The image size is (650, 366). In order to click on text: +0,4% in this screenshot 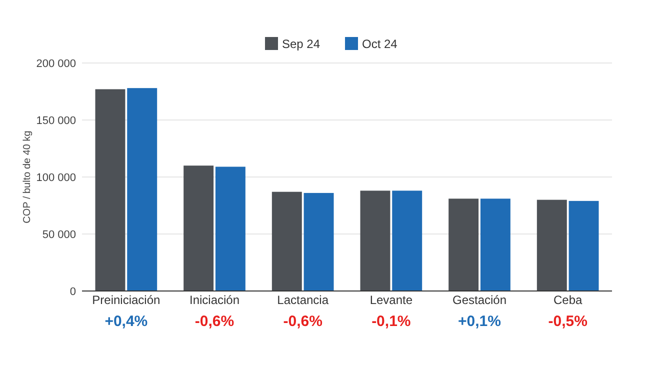, I will do `click(126, 321)`.